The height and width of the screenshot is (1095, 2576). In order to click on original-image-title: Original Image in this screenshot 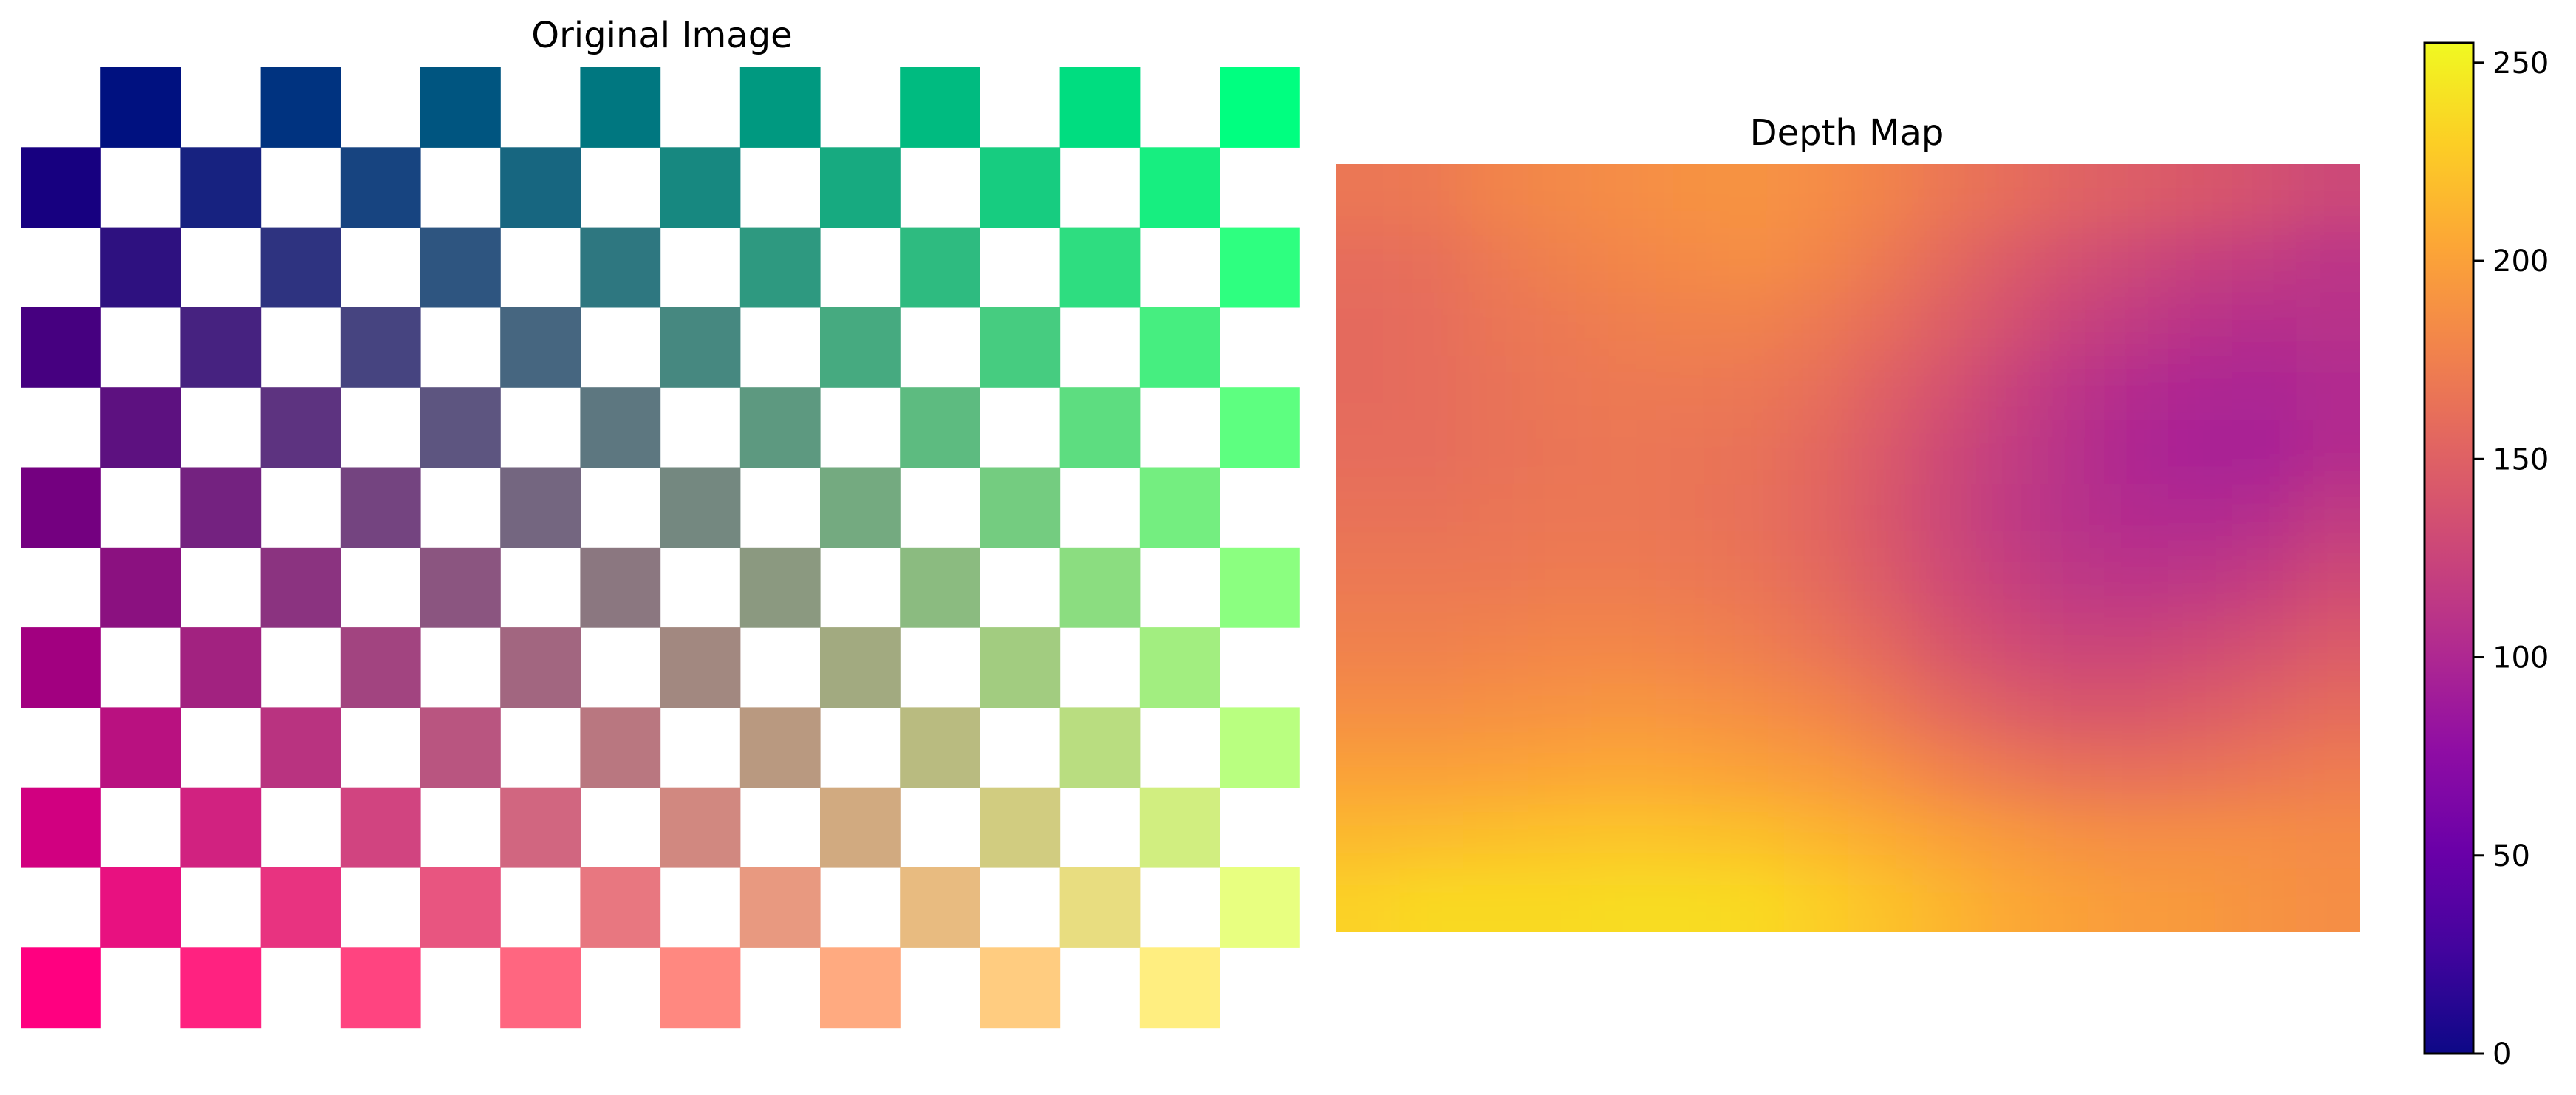, I will do `click(661, 35)`.